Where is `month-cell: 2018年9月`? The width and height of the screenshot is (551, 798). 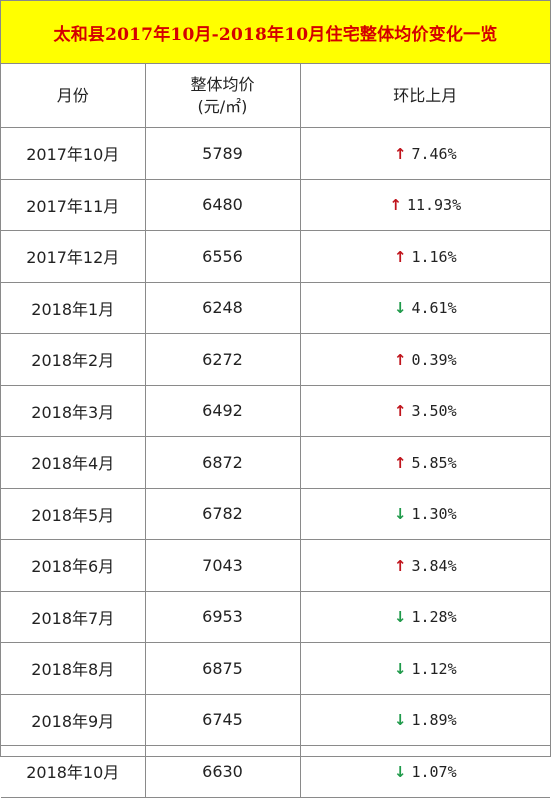
month-cell: 2018年9月 is located at coordinates (73, 719).